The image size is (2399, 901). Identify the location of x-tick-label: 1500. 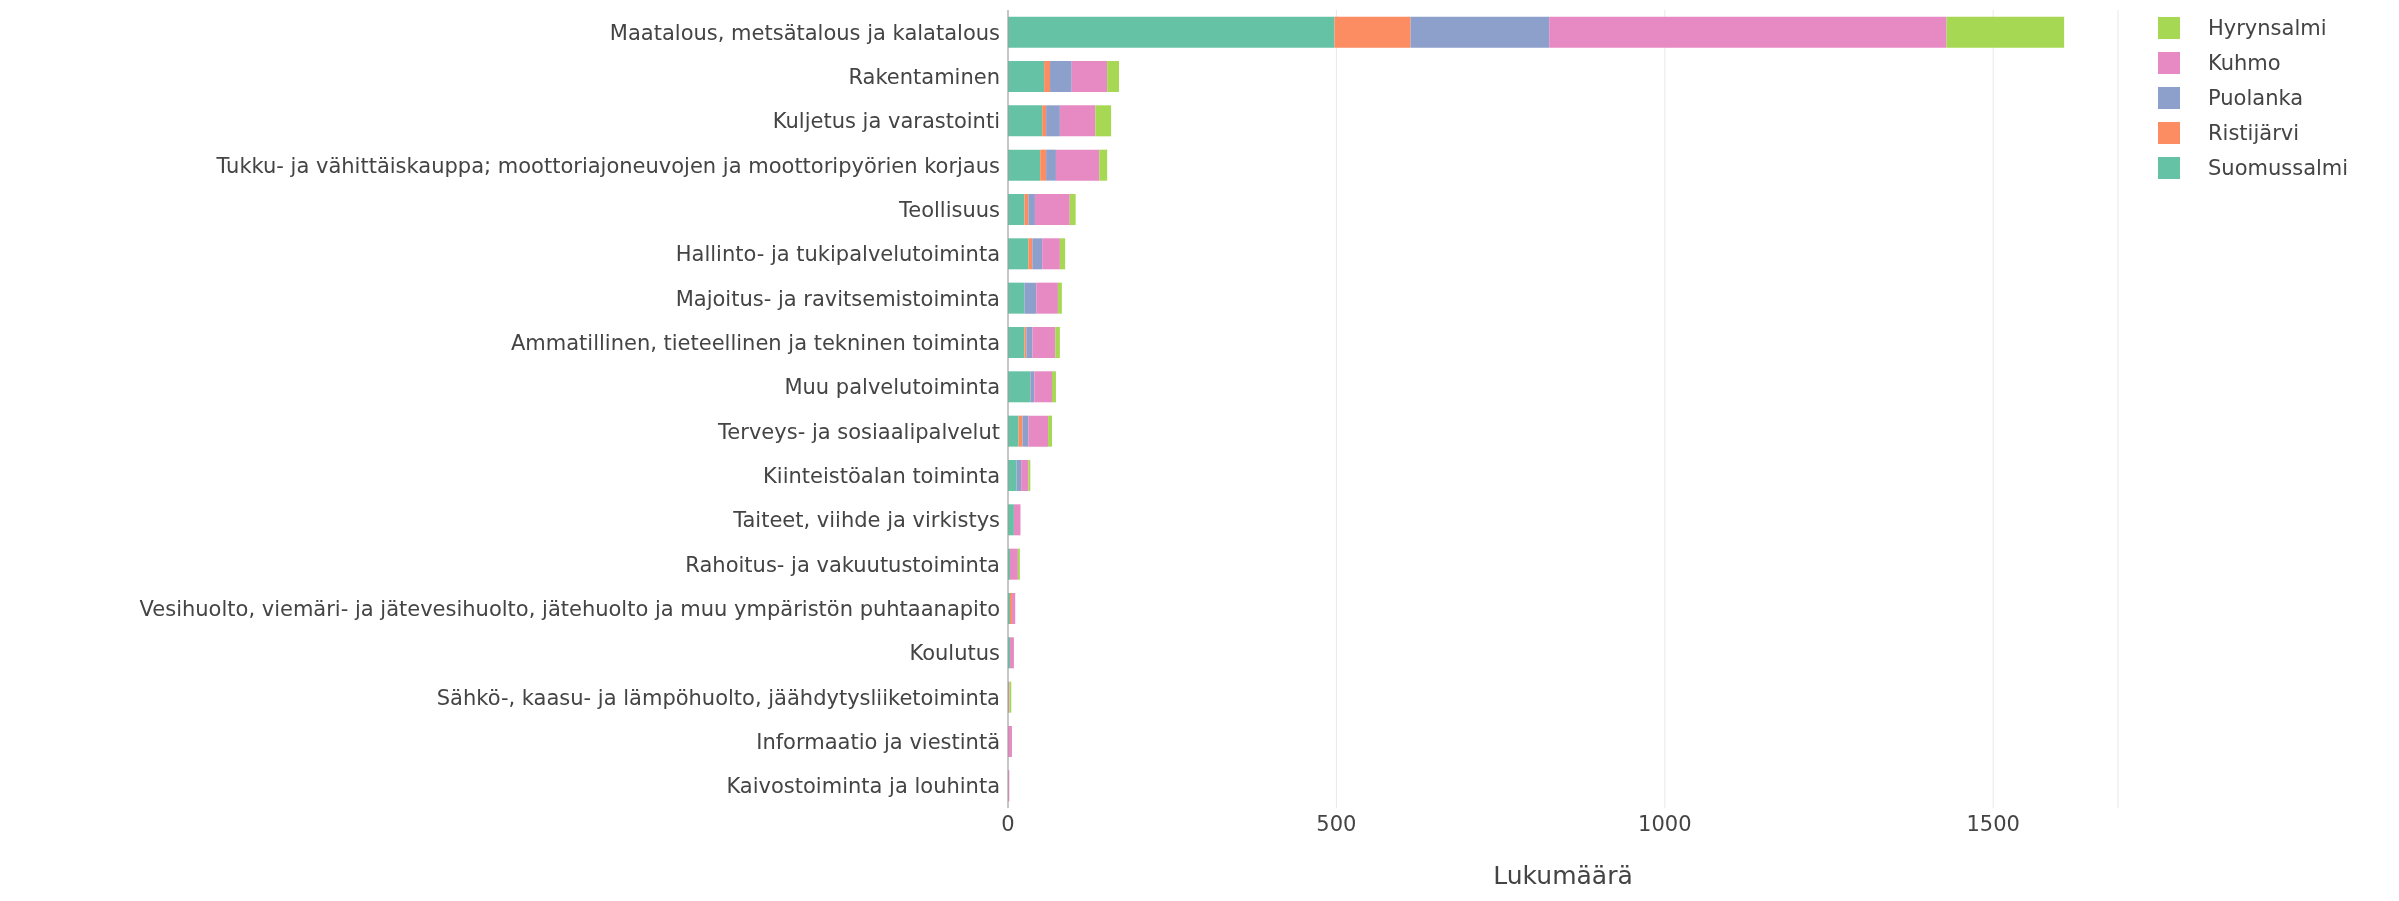
(1993, 823).